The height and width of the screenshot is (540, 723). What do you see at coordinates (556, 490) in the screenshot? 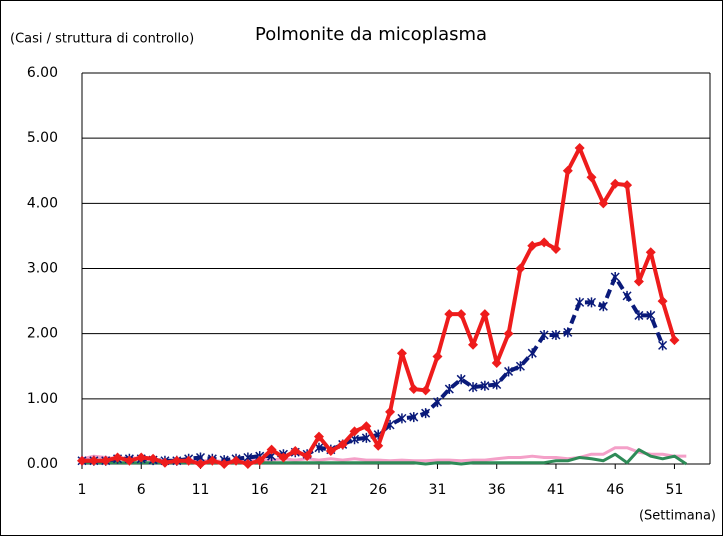
I see `x-tick-label: 41` at bounding box center [556, 490].